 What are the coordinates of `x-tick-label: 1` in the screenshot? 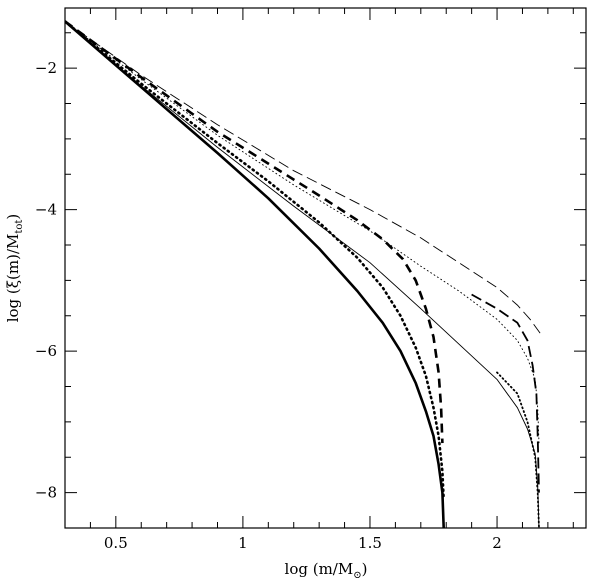 It's located at (243, 543).